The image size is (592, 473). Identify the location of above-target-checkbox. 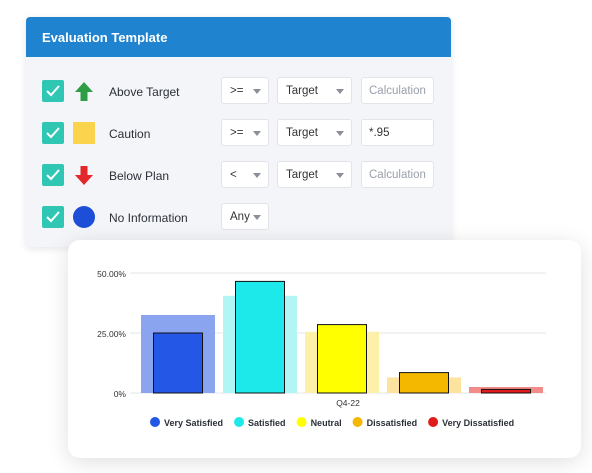
(53, 91).